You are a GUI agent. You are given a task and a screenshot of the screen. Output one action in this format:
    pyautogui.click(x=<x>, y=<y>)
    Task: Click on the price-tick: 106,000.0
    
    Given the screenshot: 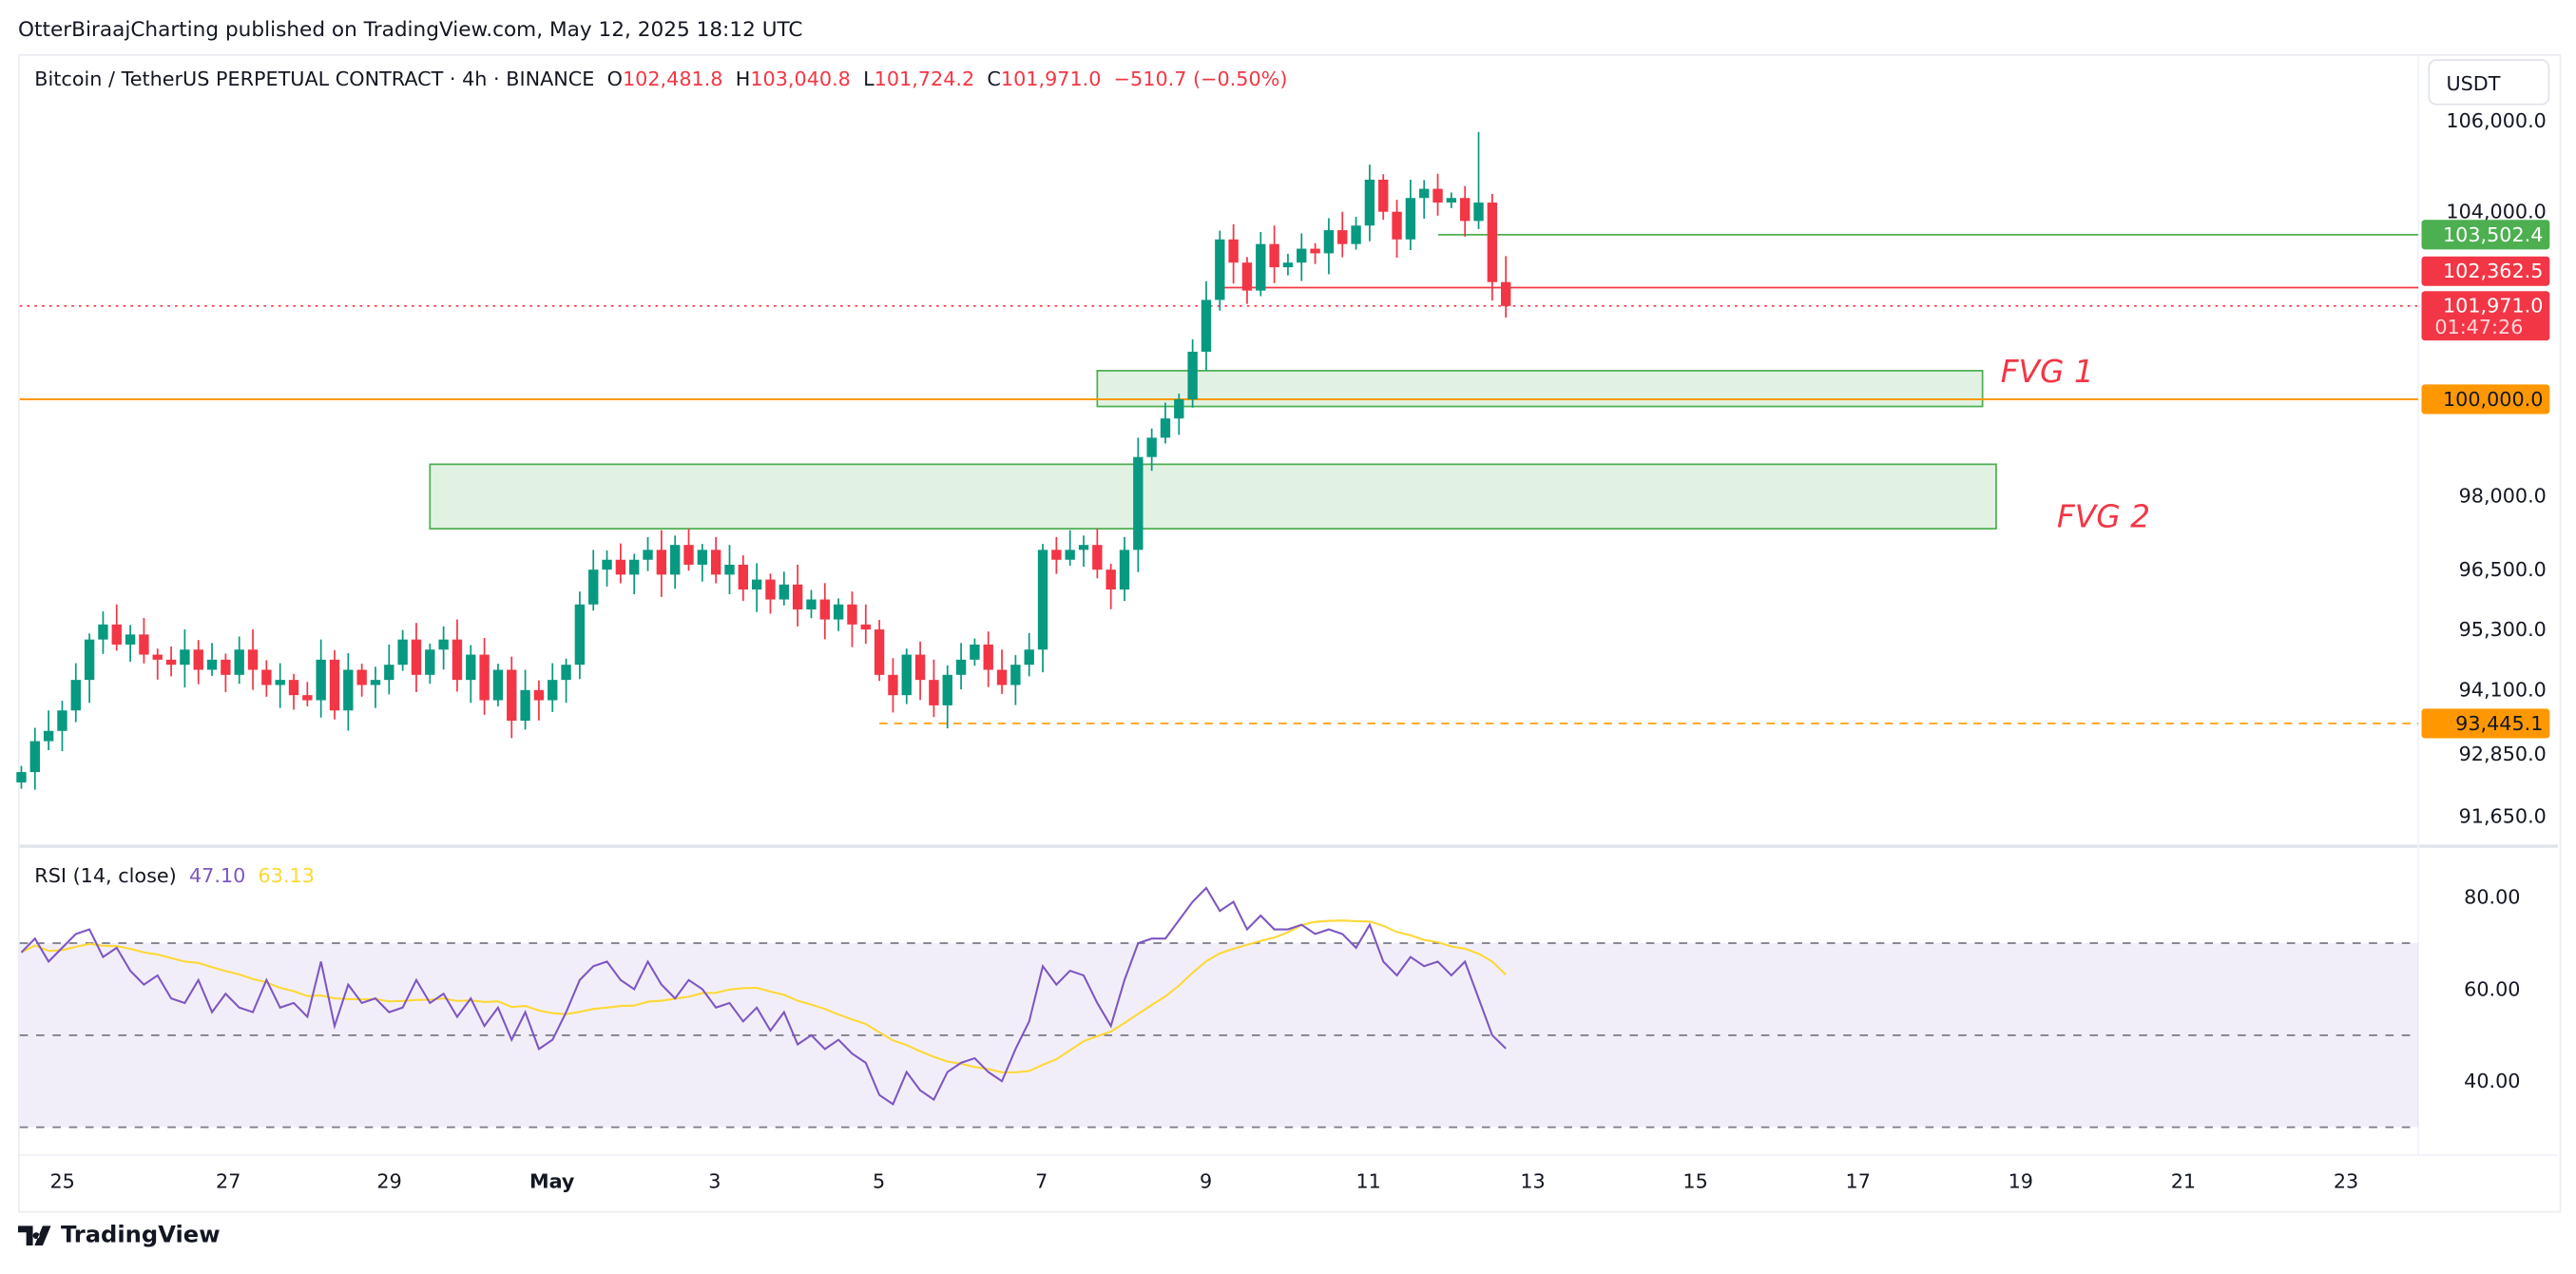 What is the action you would take?
    pyautogui.click(x=2496, y=120)
    